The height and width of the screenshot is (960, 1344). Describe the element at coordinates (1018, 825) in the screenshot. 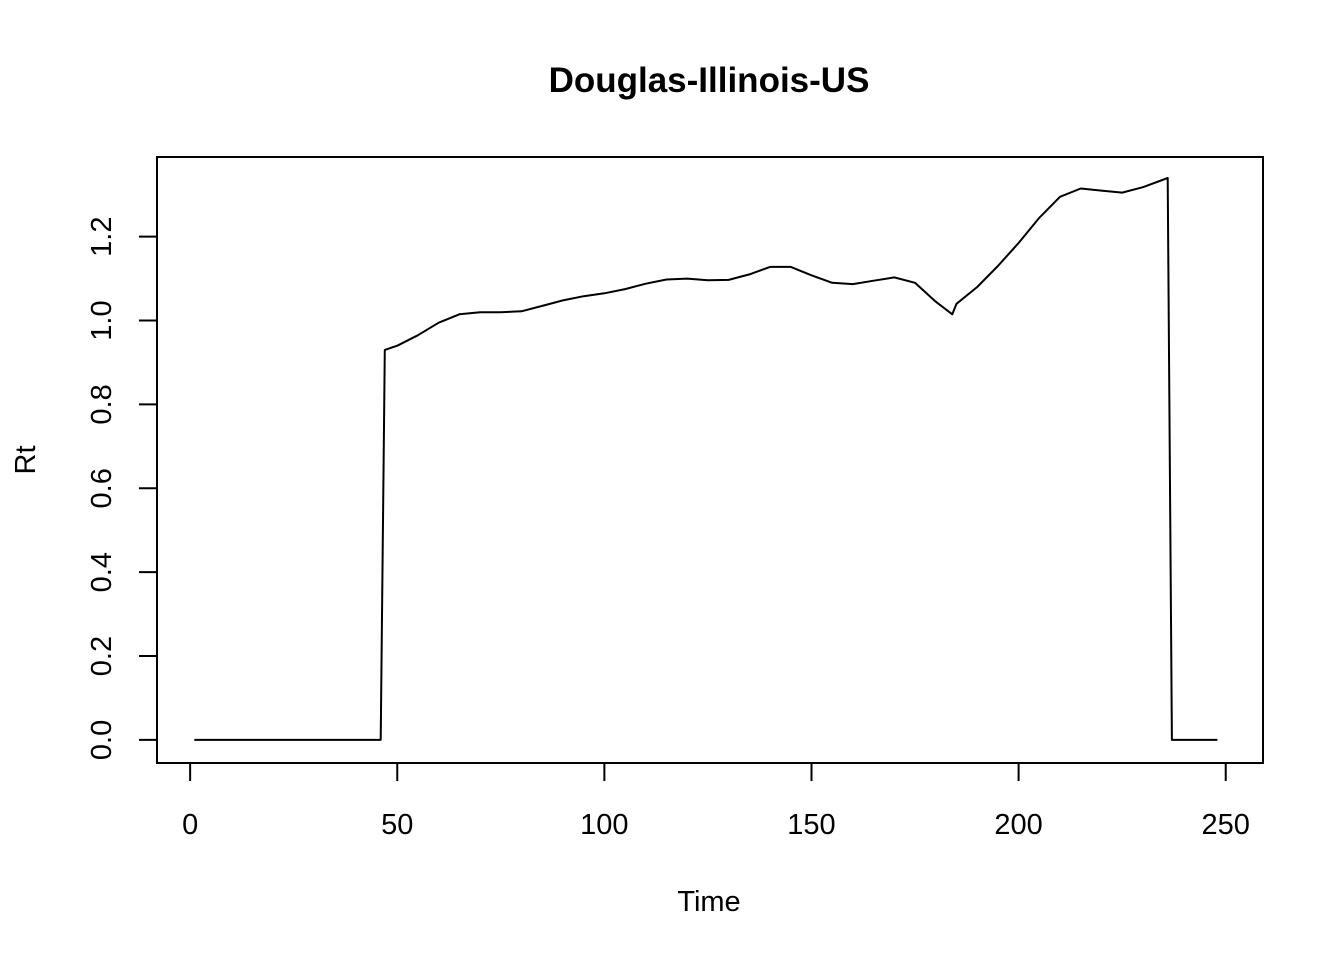

I see `x-tick-label: 200` at that location.